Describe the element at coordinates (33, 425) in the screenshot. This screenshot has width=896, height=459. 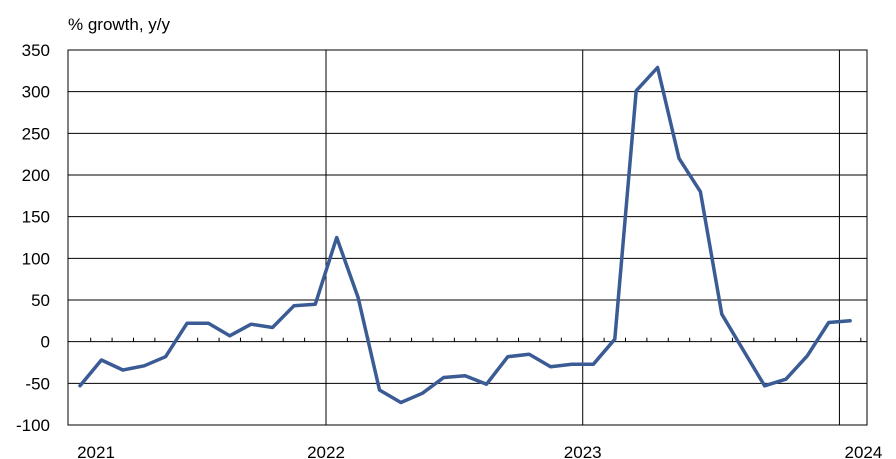
I see `y-tick-label: -100` at that location.